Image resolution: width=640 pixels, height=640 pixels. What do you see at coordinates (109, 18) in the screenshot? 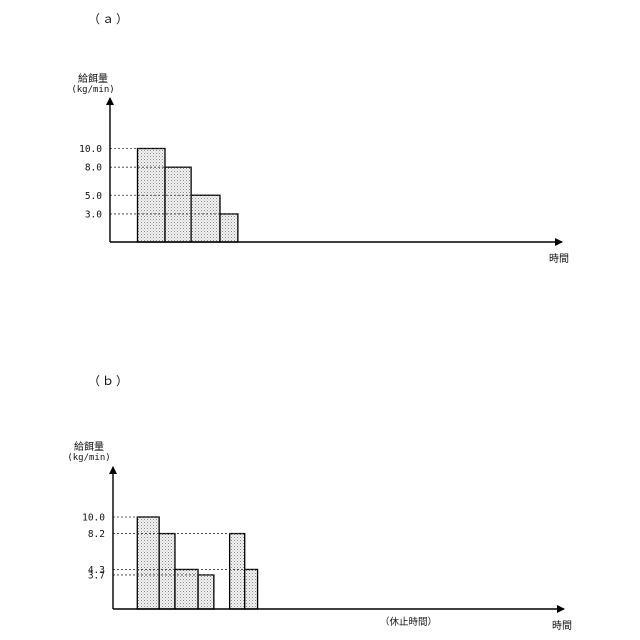
I see `panel-label-a: （ａ）` at bounding box center [109, 18].